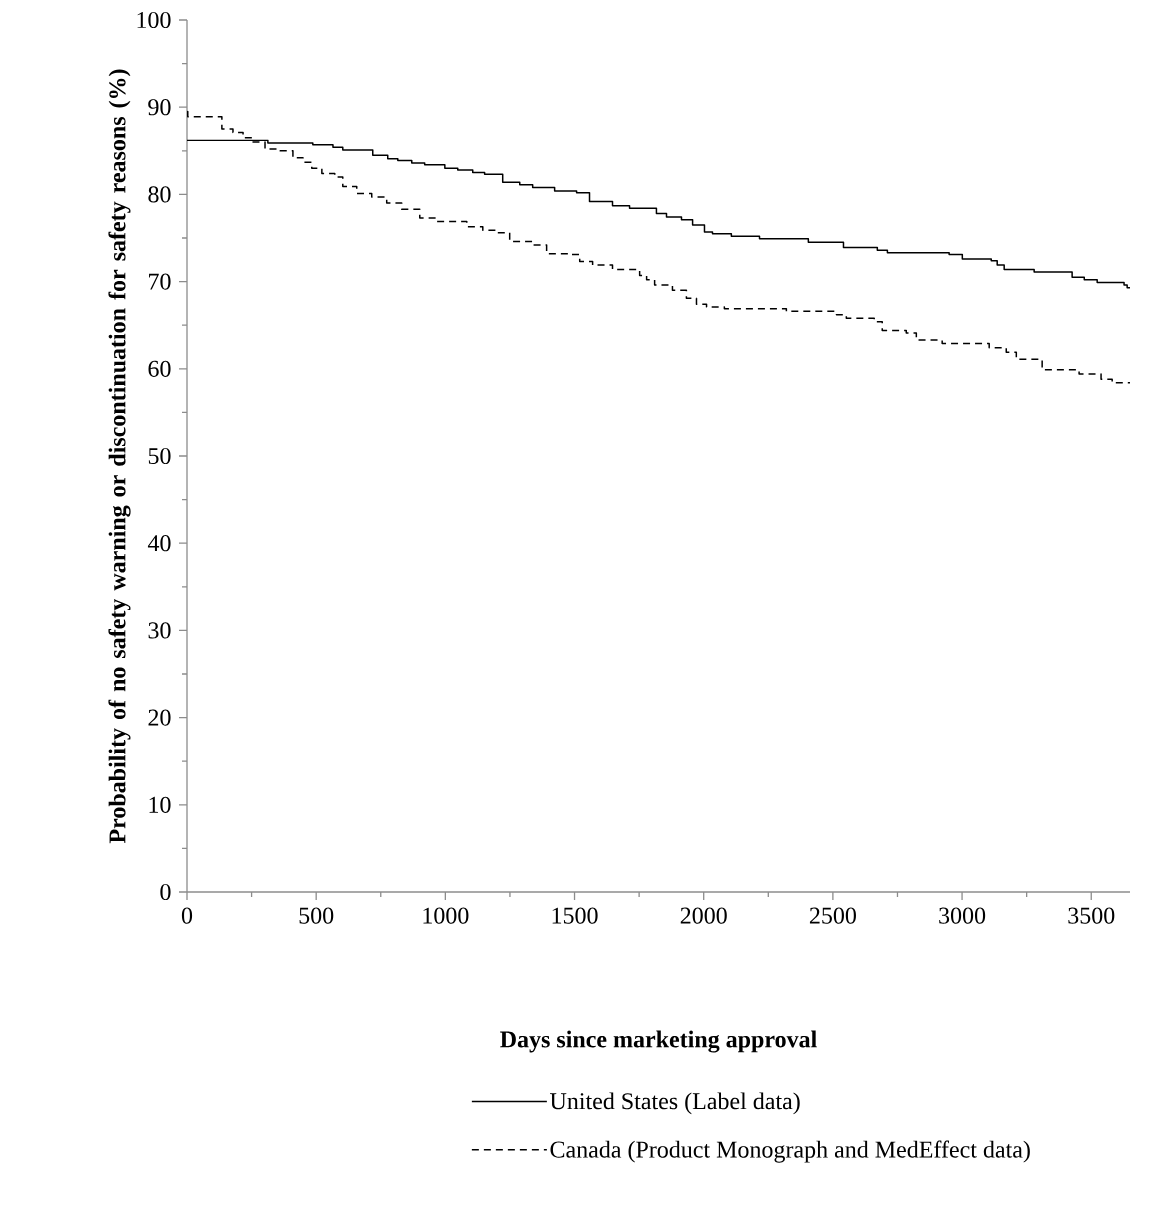 This screenshot has height=1211, width=1149. Describe the element at coordinates (703, 915) in the screenshot. I see `x-tick-label: 2000` at that location.